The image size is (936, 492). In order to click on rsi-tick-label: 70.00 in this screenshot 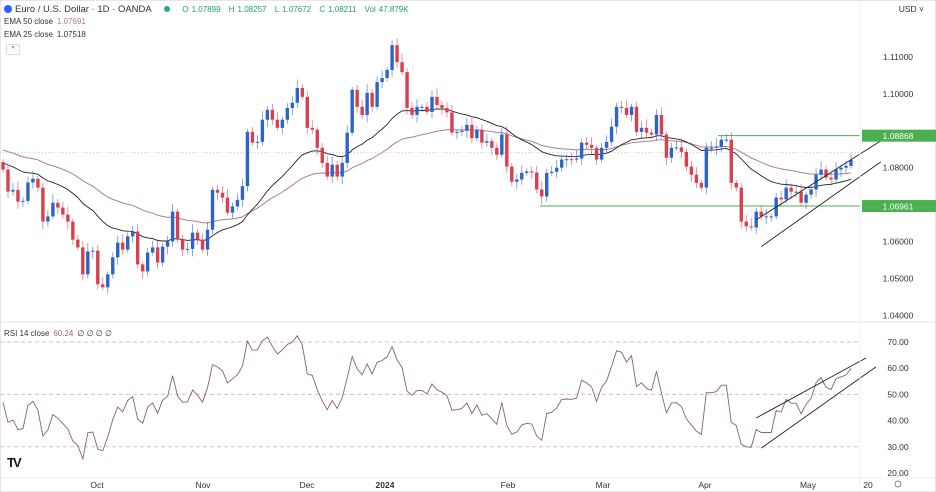, I will do `click(898, 342)`.